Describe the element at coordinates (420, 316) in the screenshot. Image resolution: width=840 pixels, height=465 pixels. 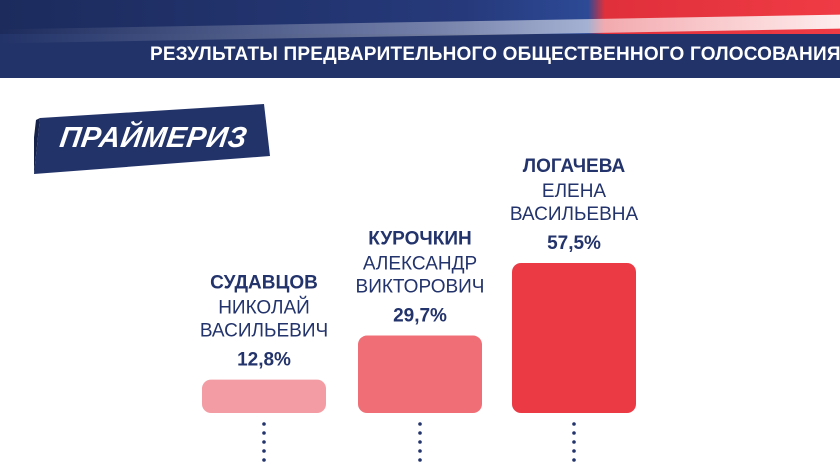
I see `value-label-2: 29,7%` at that location.